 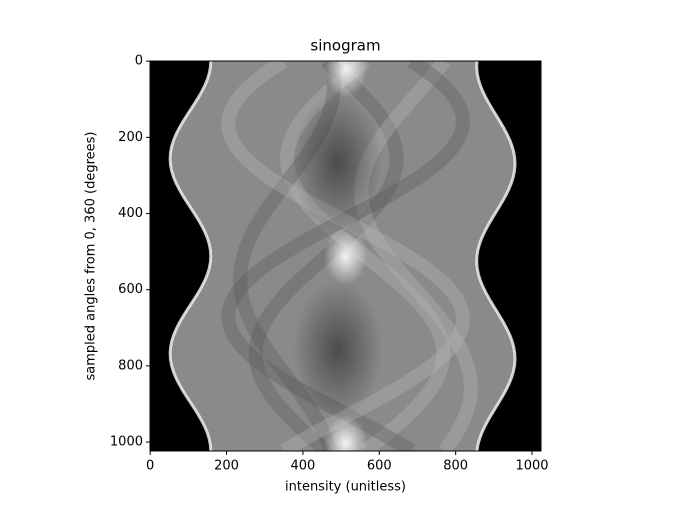 What do you see at coordinates (91, 256) in the screenshot?
I see `y-axis-label: sampled angles from 0, 360 (degrees)` at bounding box center [91, 256].